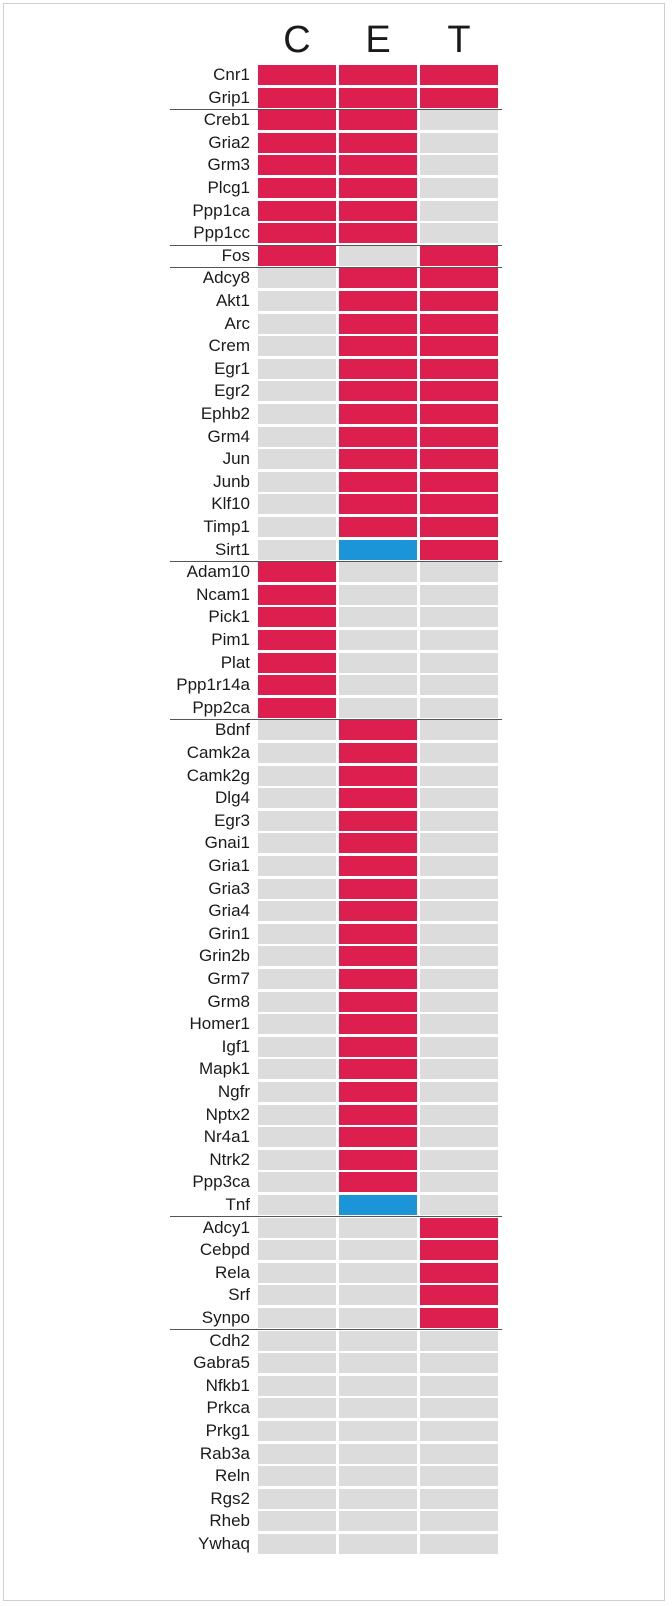 Image resolution: width=672 pixels, height=1606 pixels. I want to click on row-label: Ncam1, so click(223, 594).